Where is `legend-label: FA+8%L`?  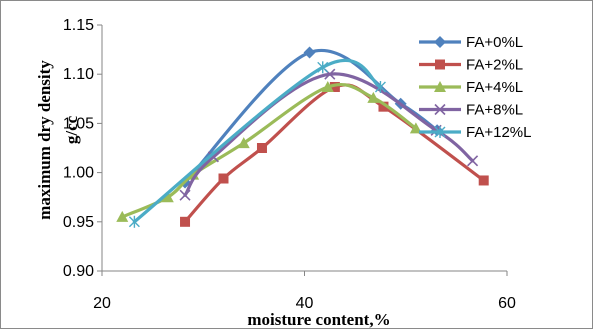 legend-label: FA+8%L is located at coordinates (494, 110).